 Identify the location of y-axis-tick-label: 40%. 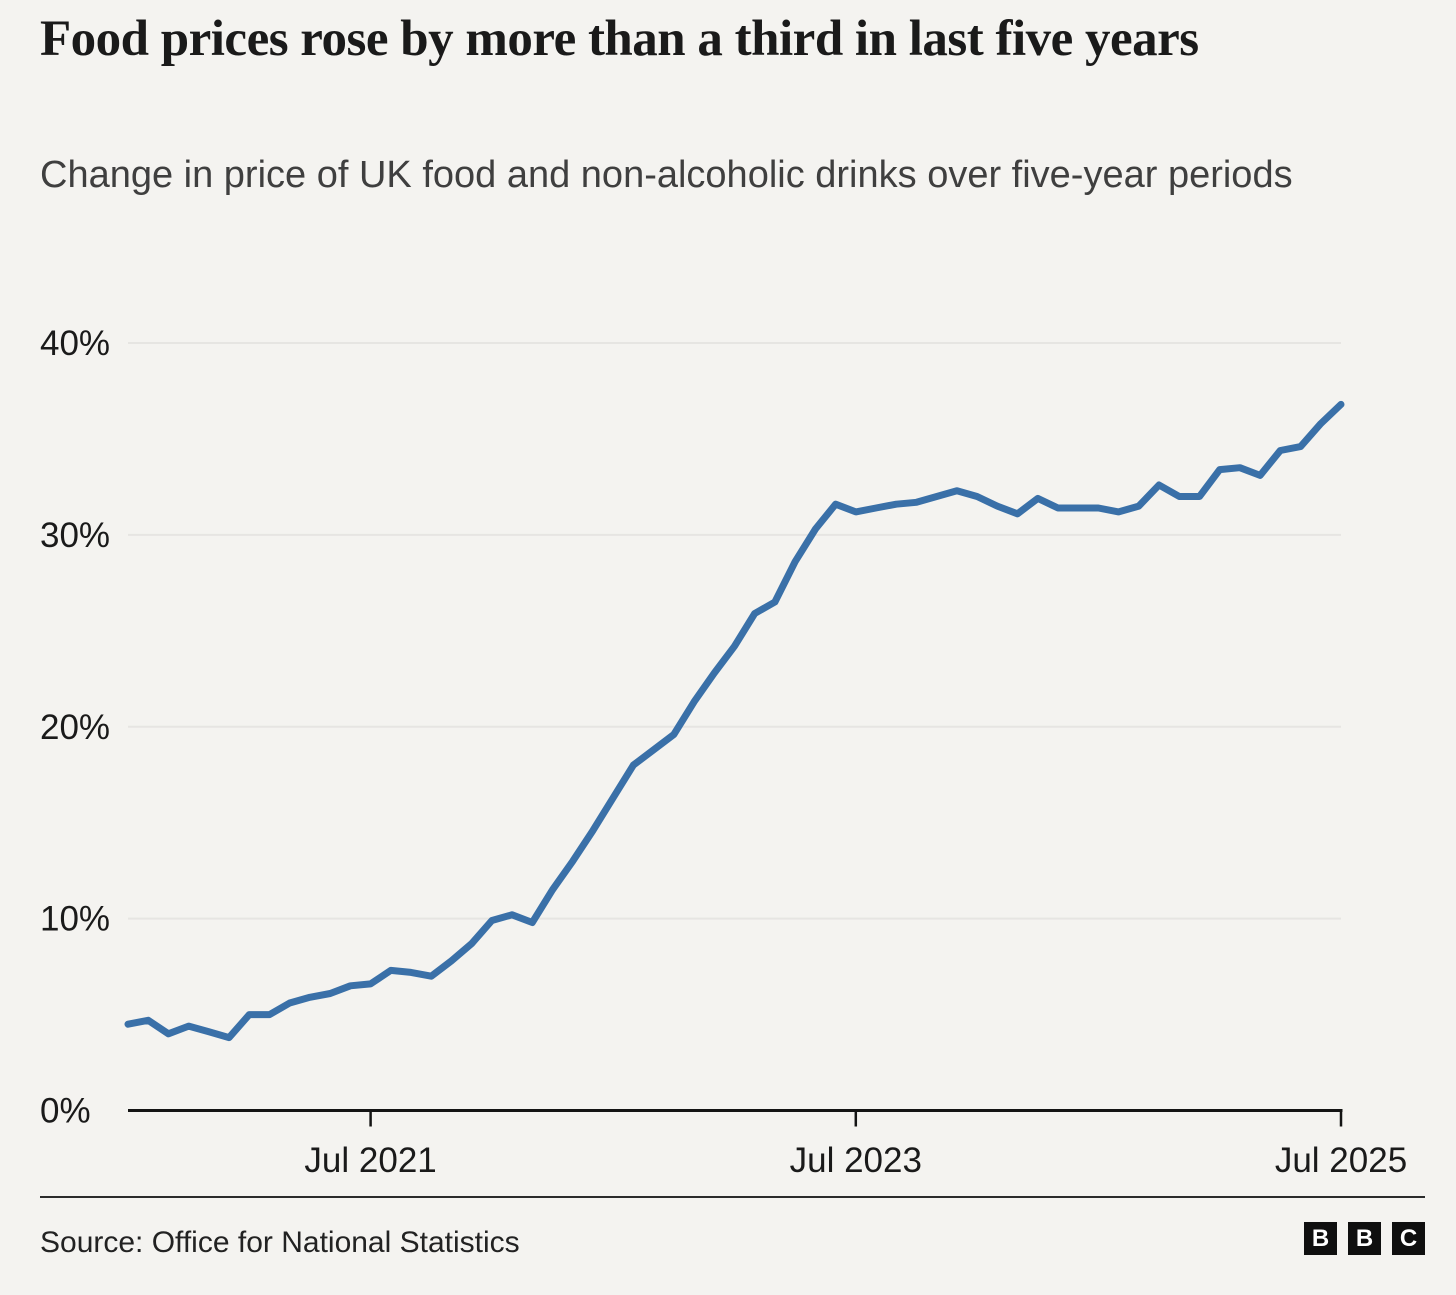
(75, 343).